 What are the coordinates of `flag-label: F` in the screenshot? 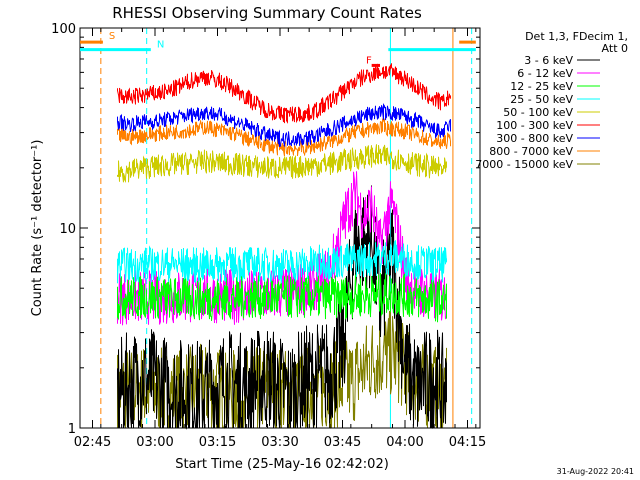 It's located at (369, 60).